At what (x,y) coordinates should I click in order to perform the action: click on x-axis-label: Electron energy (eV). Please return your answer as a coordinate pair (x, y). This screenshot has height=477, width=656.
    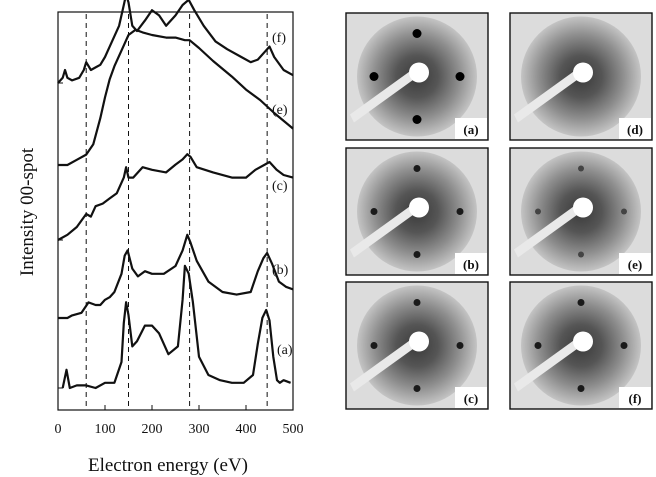
    Looking at the image, I should click on (168, 465).